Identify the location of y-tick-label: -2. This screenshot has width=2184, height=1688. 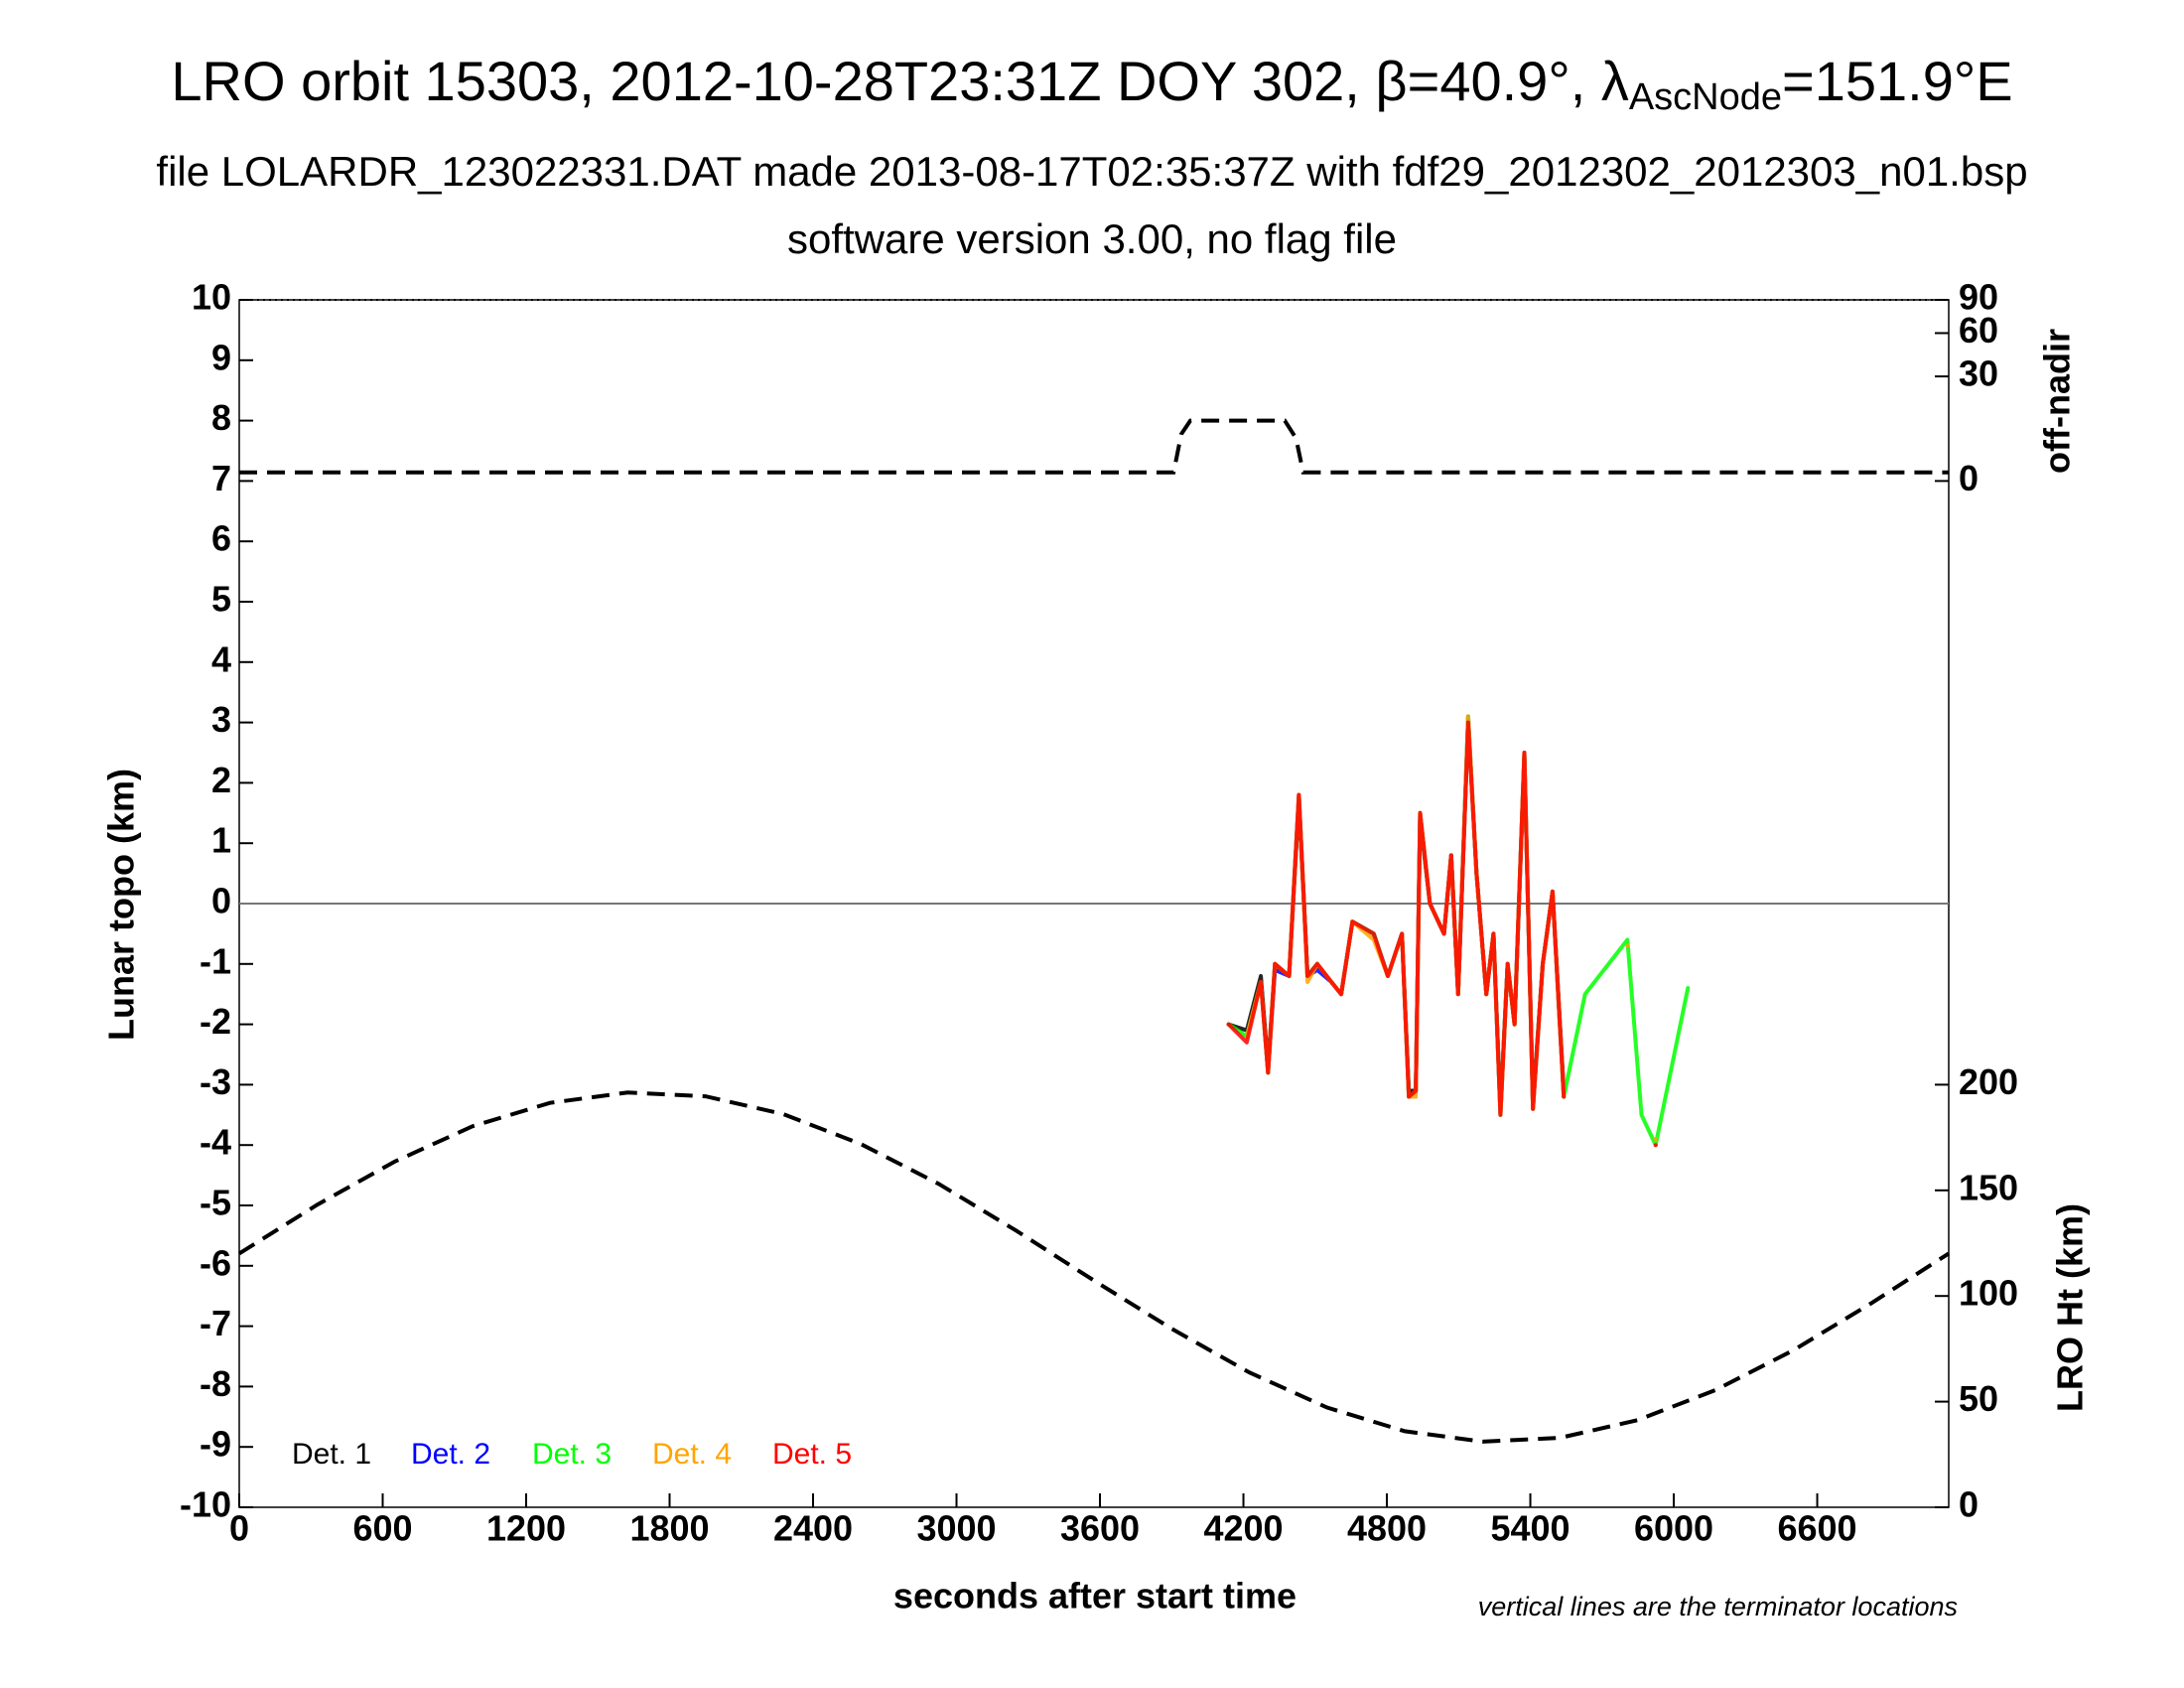
(215, 1021).